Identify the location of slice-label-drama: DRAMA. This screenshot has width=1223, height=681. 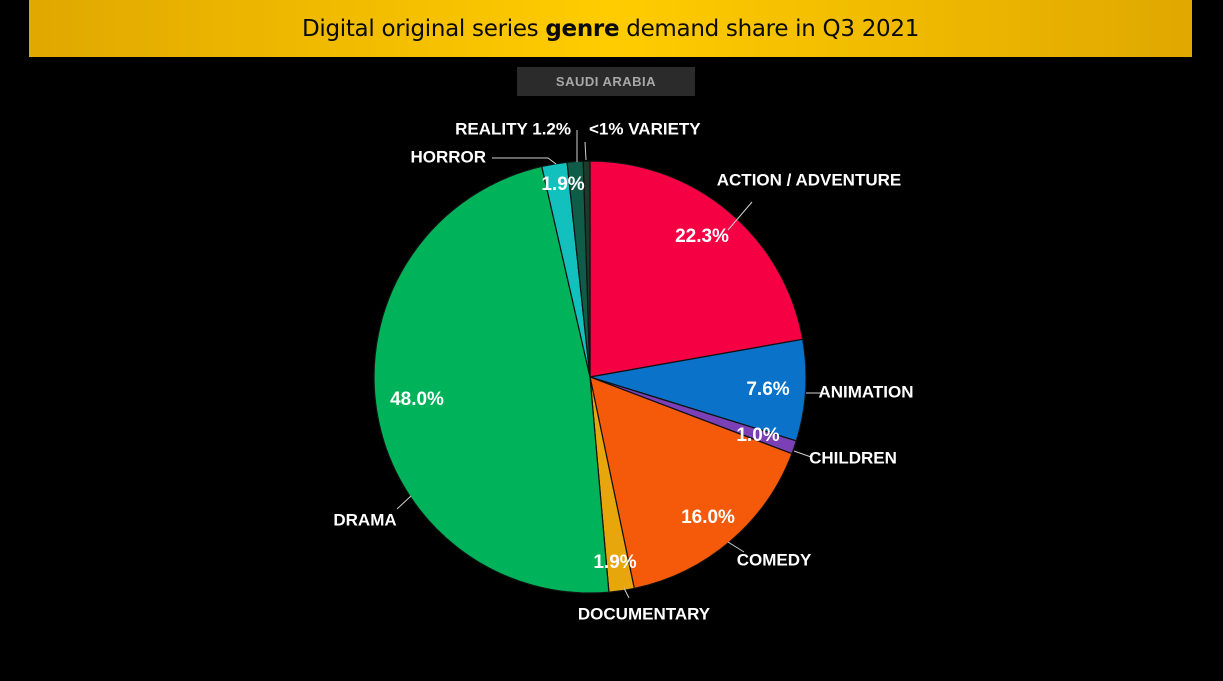
(364, 519).